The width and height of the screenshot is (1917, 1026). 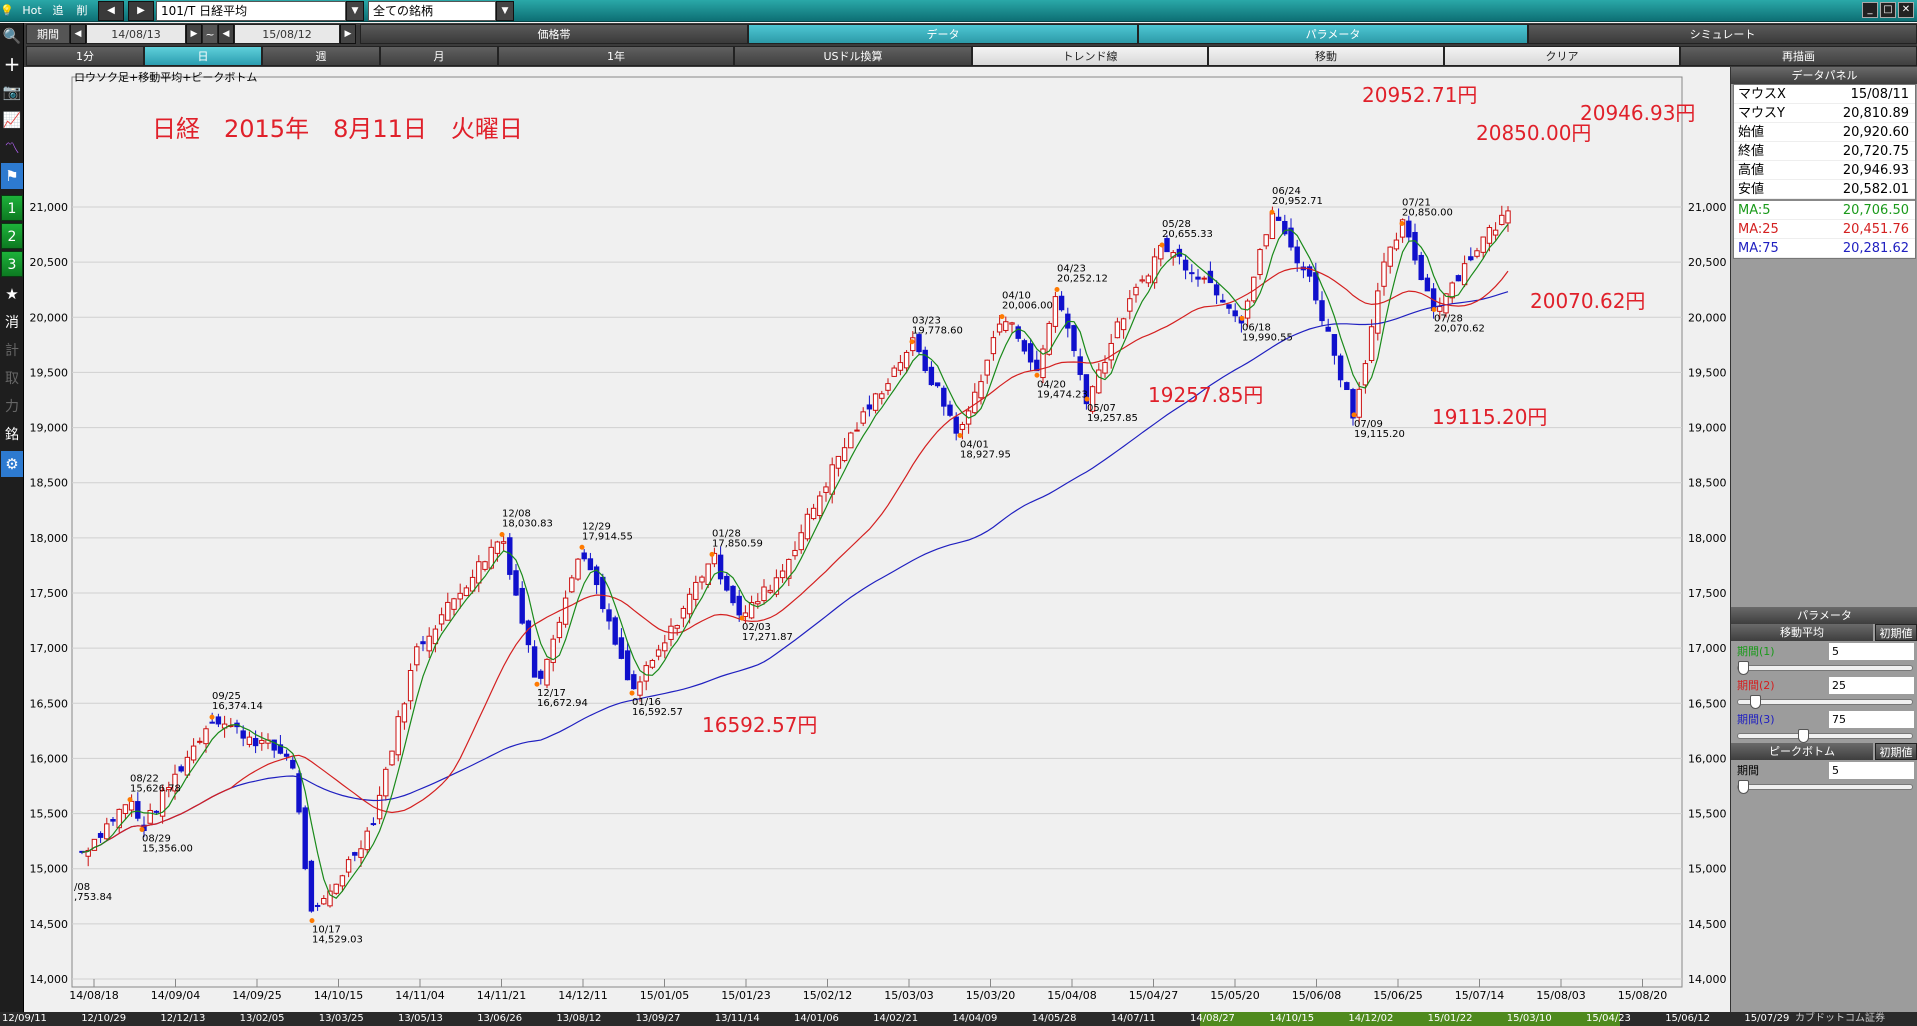 What do you see at coordinates (1608, 1018) in the screenshot?
I see `timeline-tick-label: 15/04/23` at bounding box center [1608, 1018].